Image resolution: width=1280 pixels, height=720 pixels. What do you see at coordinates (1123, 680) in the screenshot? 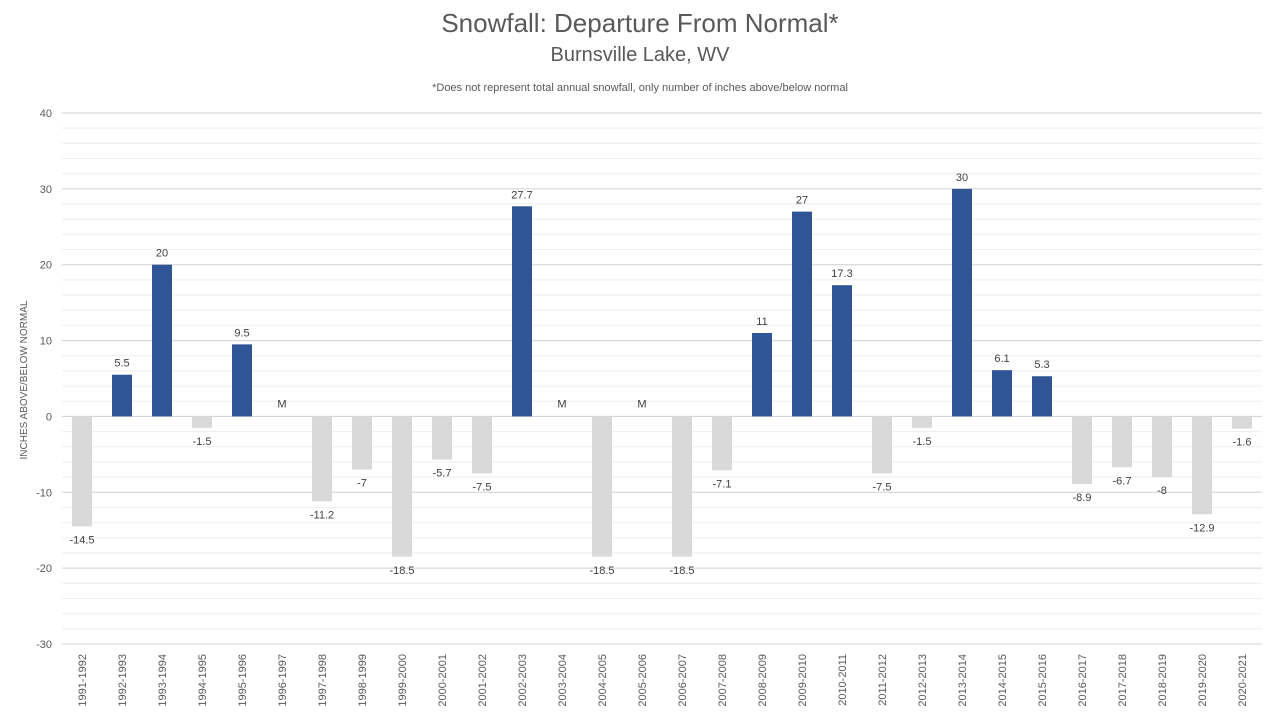
I see `x-tick-label-2017-2018: 2017-2018` at bounding box center [1123, 680].